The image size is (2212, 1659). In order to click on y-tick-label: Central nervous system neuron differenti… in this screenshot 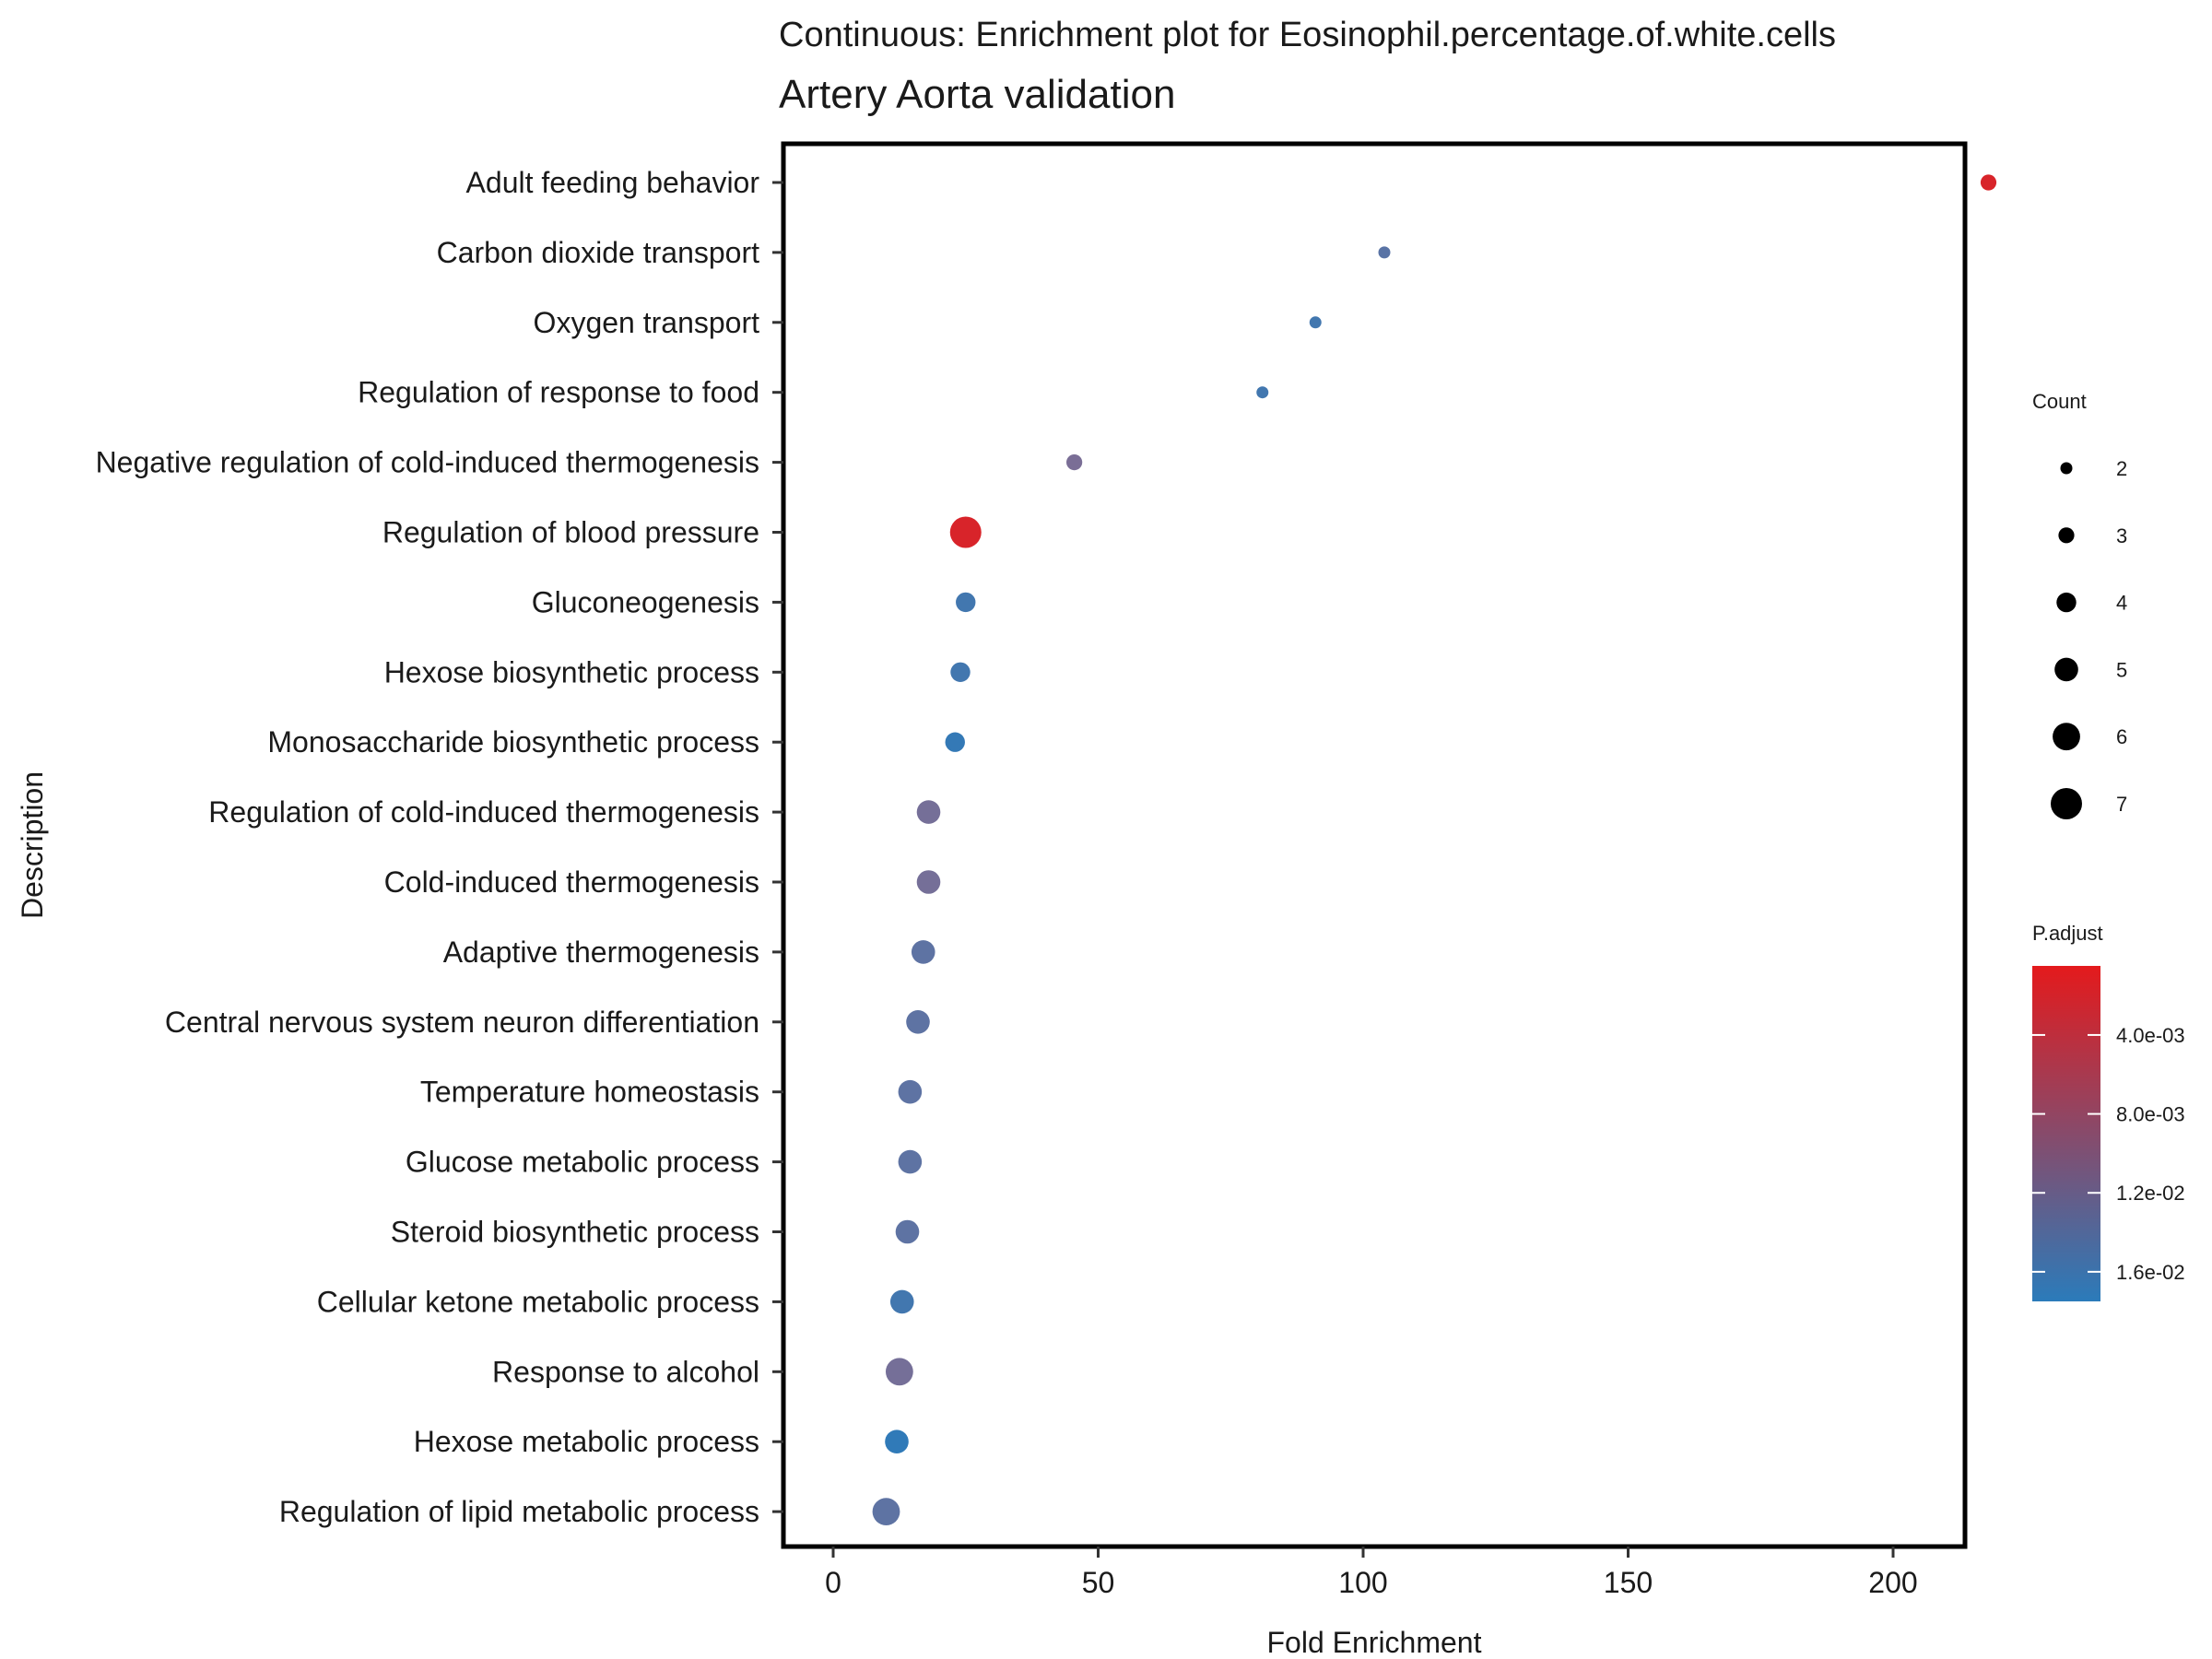, I will do `click(462, 1022)`.